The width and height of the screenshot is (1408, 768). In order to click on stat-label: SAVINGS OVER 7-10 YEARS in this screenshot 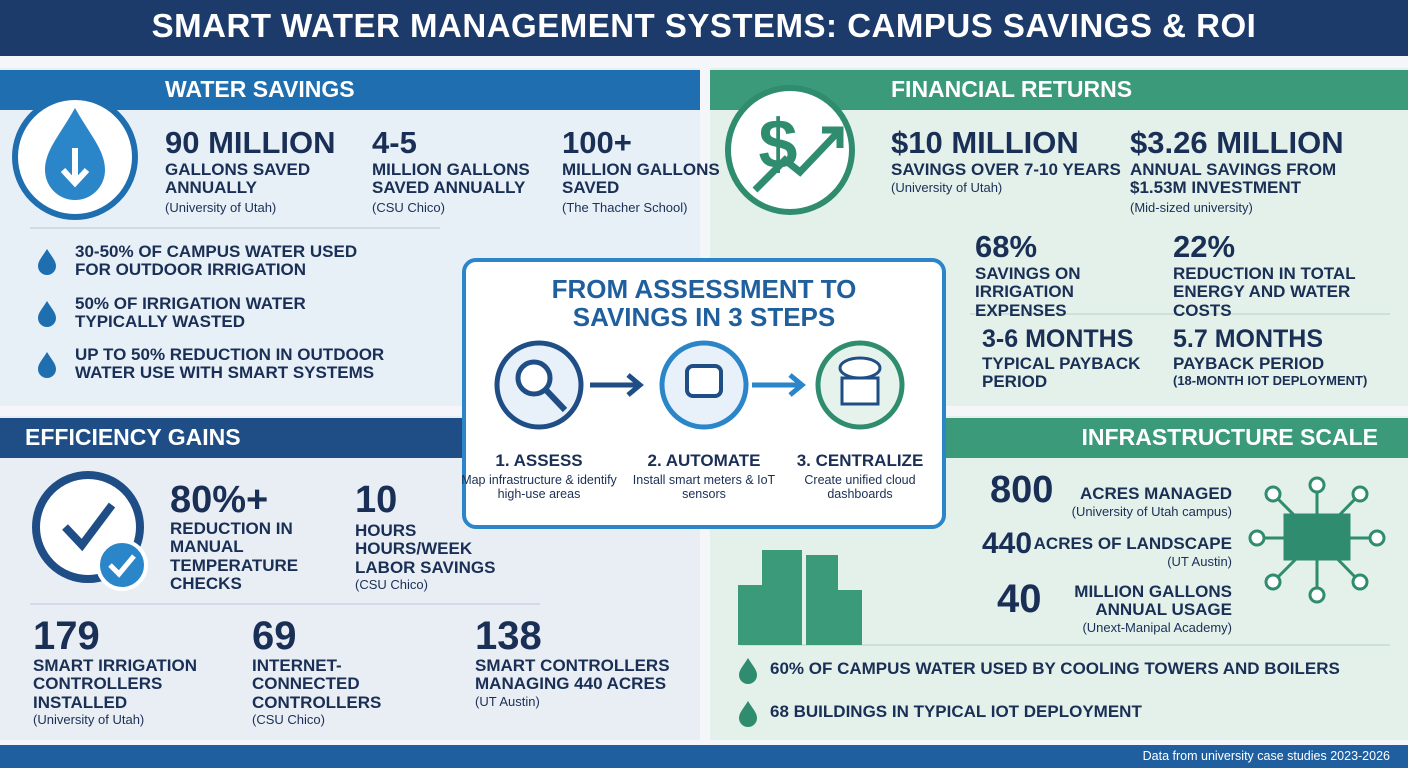, I will do `click(1006, 169)`.